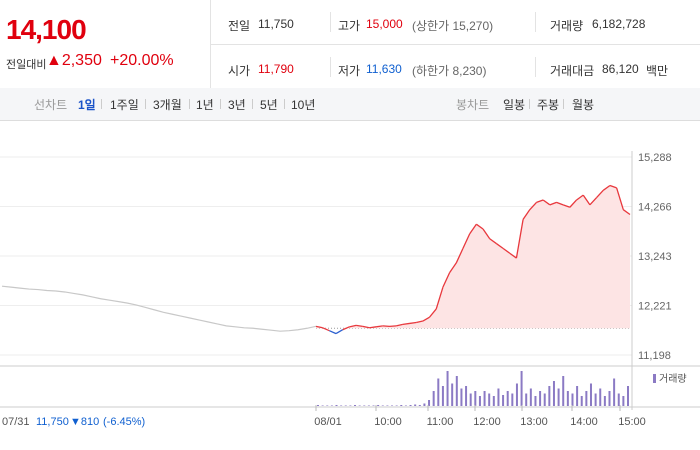 This screenshot has width=700, height=450. I want to click on price-area-fill, so click(473, 257).